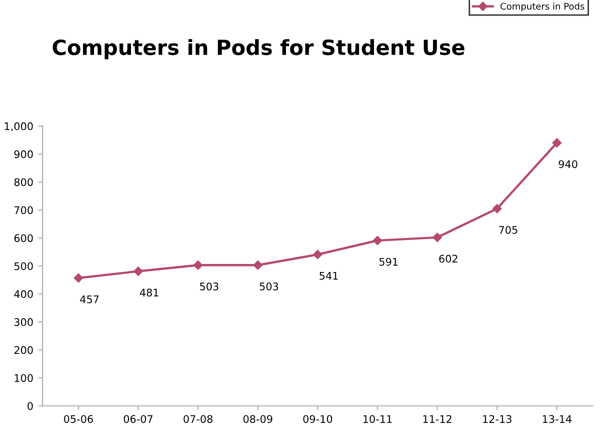 This screenshot has width=608, height=447. What do you see at coordinates (30, 406) in the screenshot?
I see `y-tick-label: 0` at bounding box center [30, 406].